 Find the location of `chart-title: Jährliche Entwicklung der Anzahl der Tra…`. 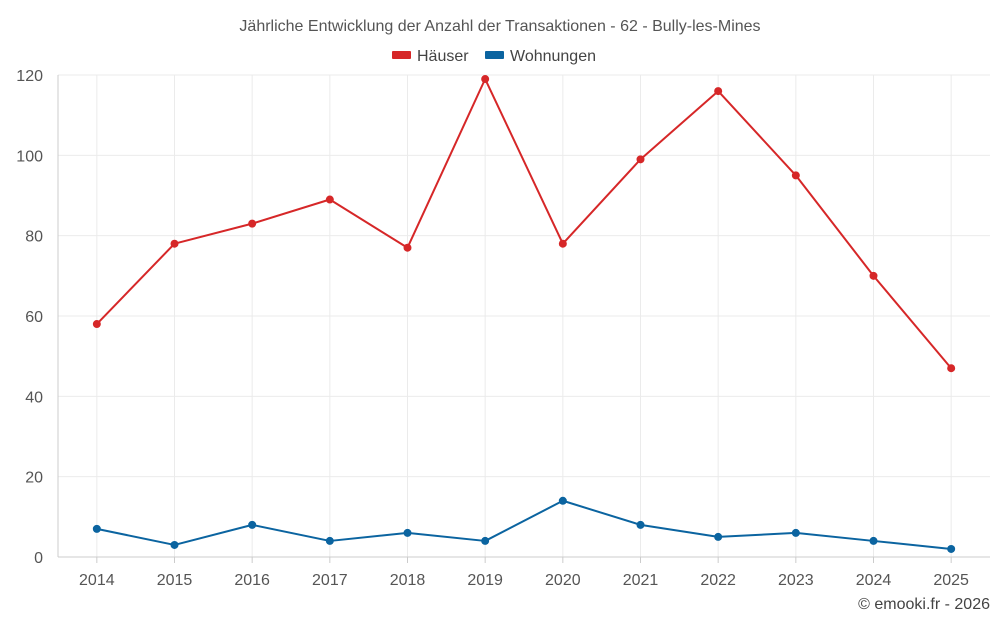

chart-title: Jährliche Entwicklung der Anzahl der Tra… is located at coordinates (499, 26).